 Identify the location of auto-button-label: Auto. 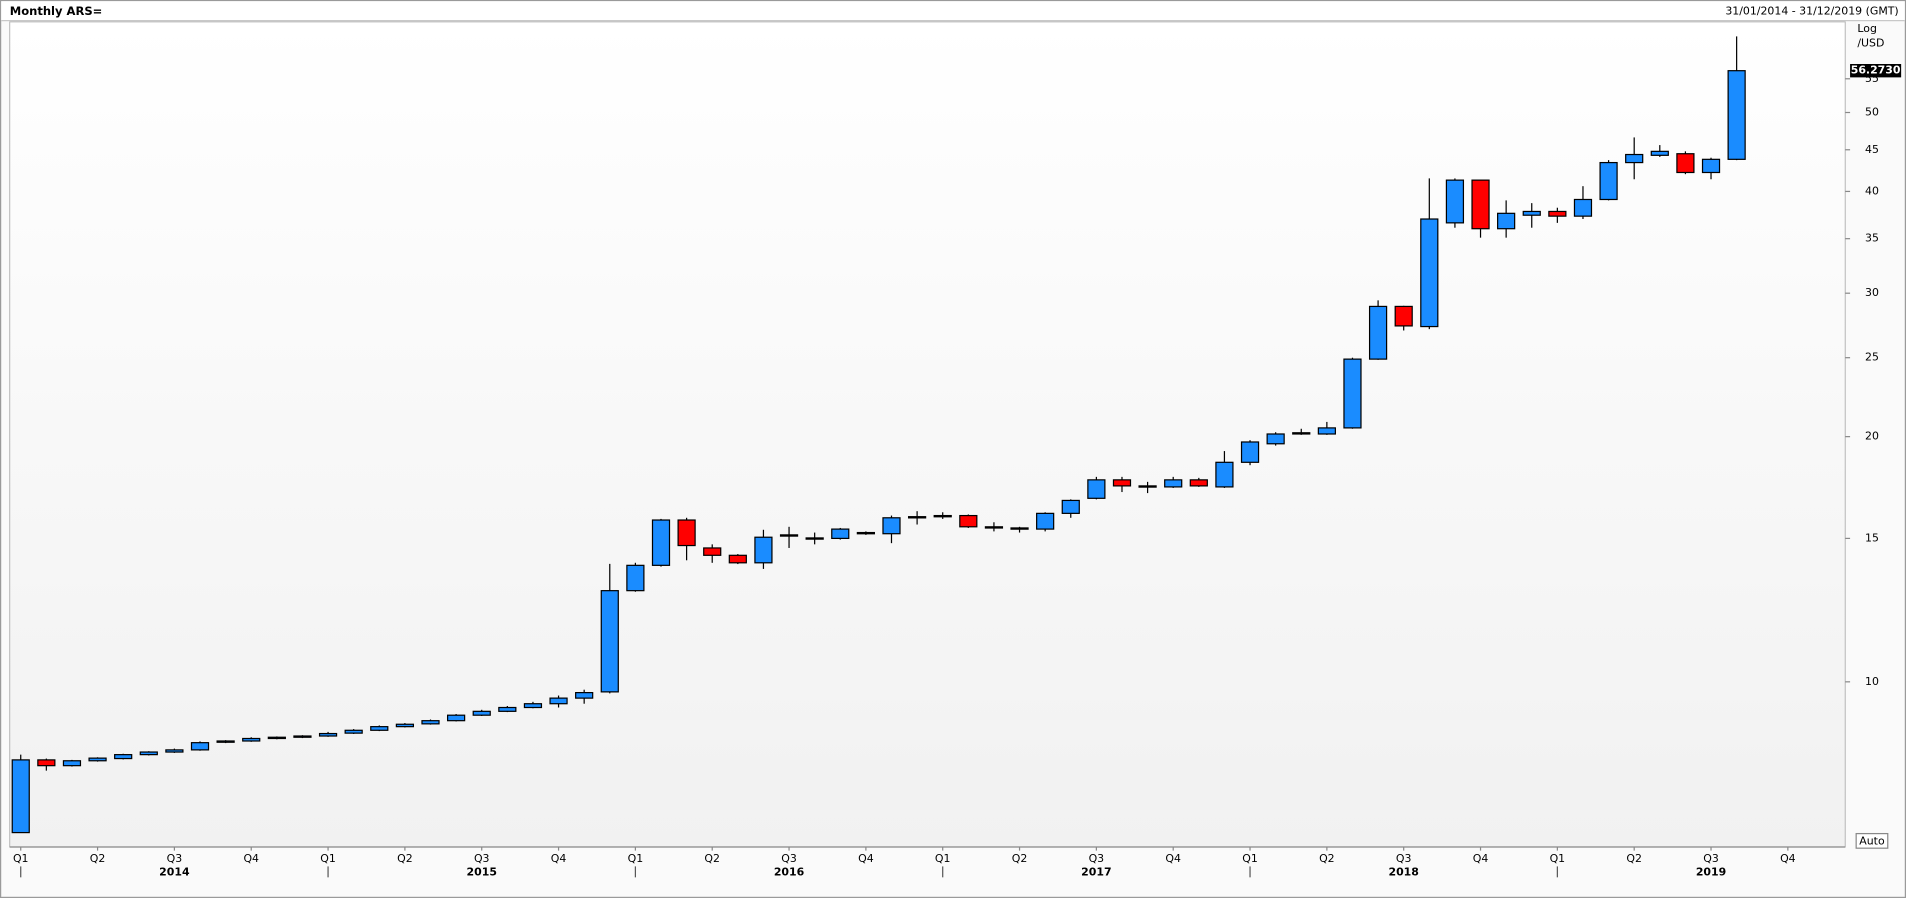
(1872, 840).